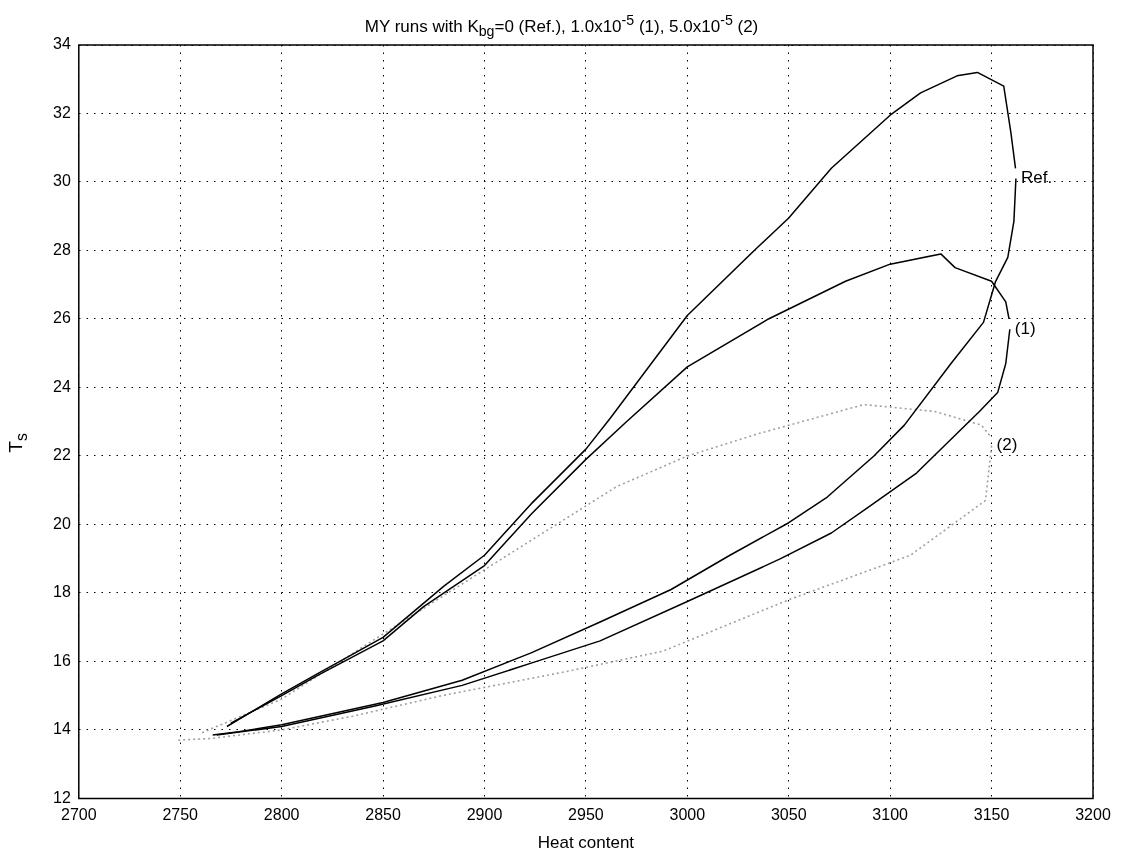  Describe the element at coordinates (62, 318) in the screenshot. I see `y-tick-label: 26` at that location.